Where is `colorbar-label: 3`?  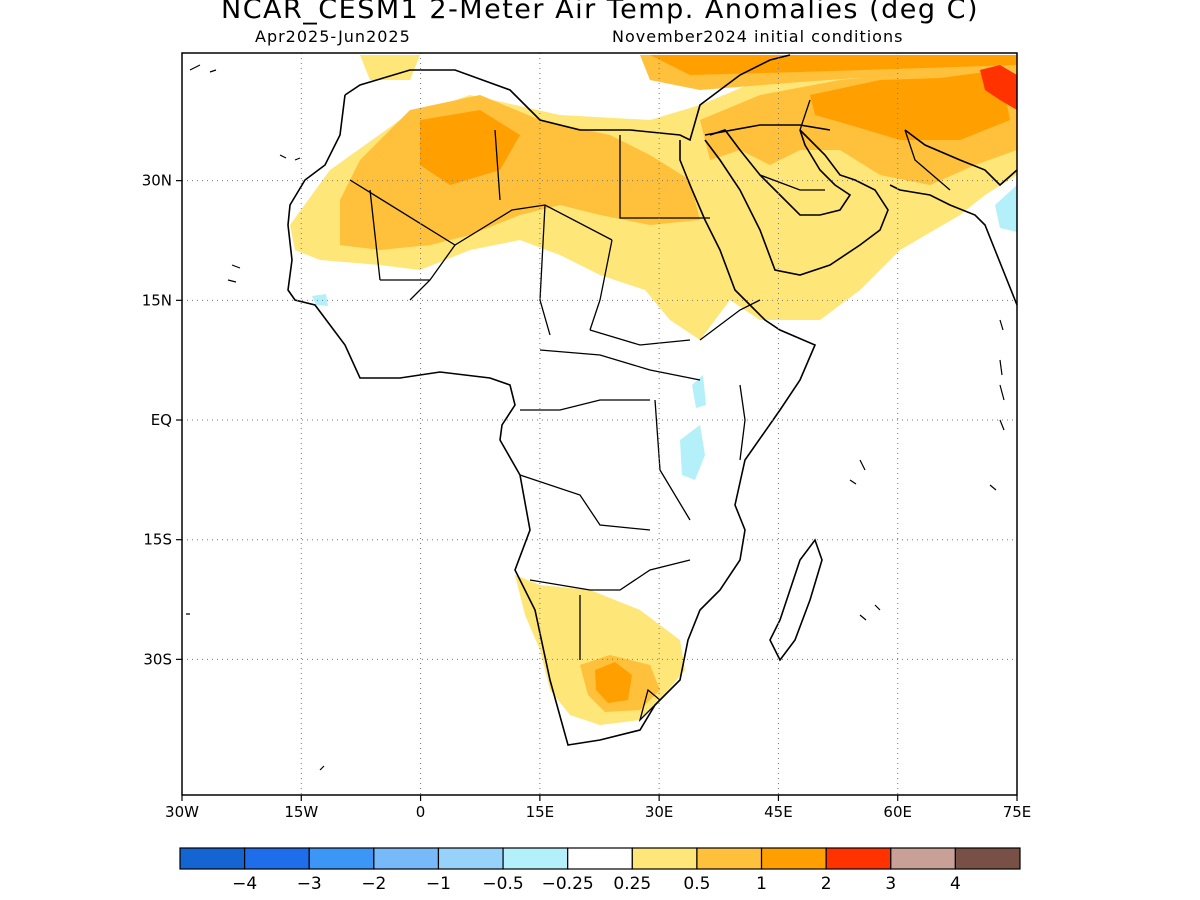
colorbar-label: 3 is located at coordinates (890, 884).